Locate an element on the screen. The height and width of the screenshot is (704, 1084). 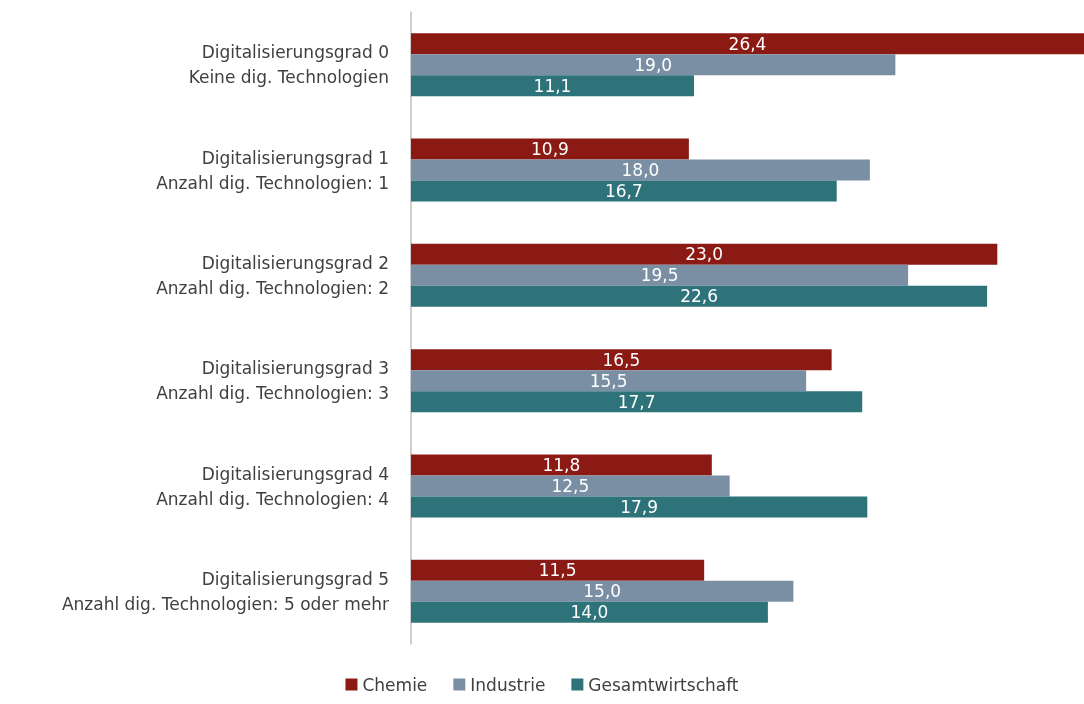
data-label: 17,9 is located at coordinates (639, 507).